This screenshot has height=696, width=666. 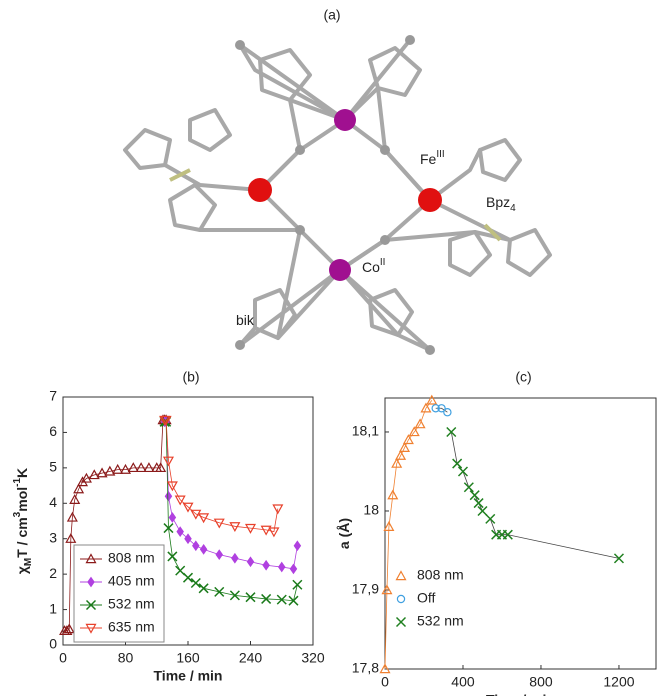 What do you see at coordinates (344, 533) in the screenshot?
I see `label-part: a (Å)` at bounding box center [344, 533].